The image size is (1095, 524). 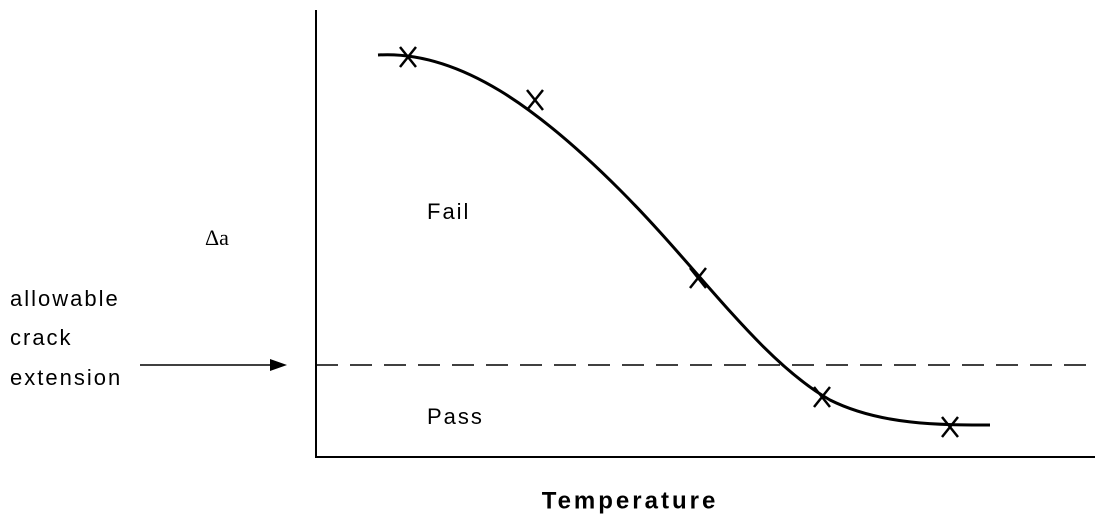 I want to click on threshold-label: extension, so click(x=66, y=377).